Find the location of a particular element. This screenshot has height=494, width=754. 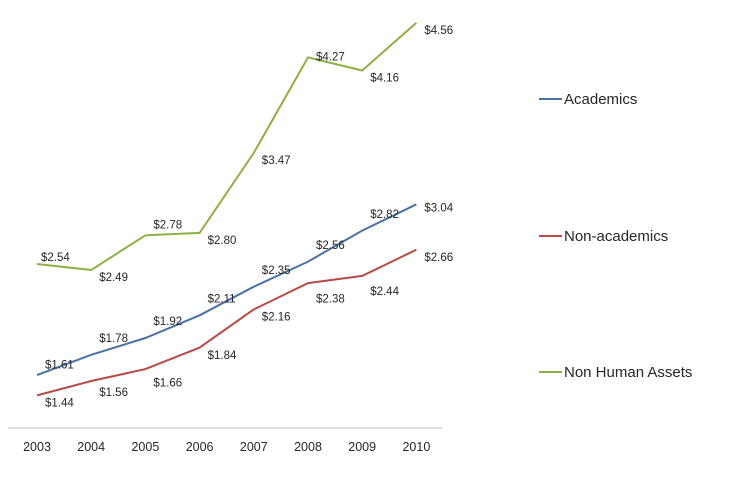

data-label-non-academics: $1.56 is located at coordinates (113, 393).